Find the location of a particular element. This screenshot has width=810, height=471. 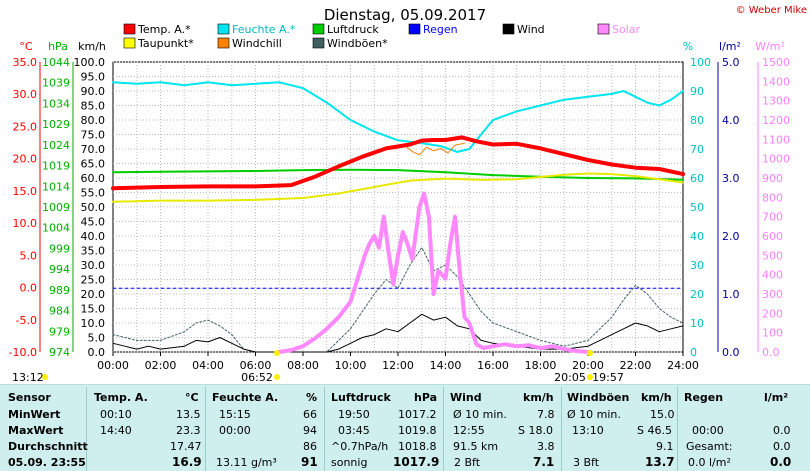

tick-label: 1009 is located at coordinates (56, 207).